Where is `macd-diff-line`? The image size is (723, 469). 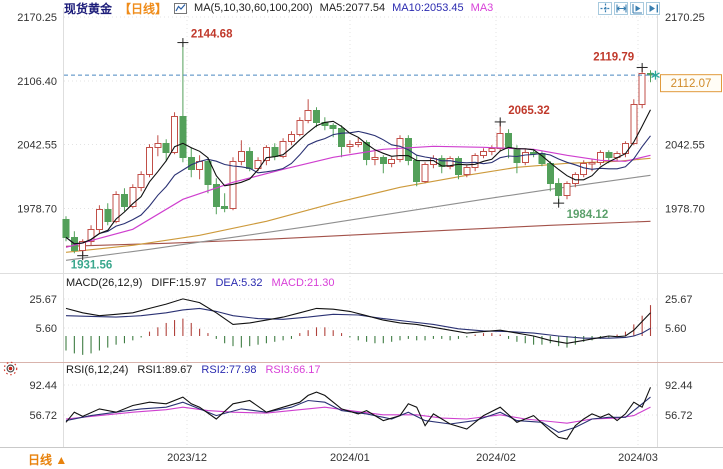 macd-diff-line is located at coordinates (358, 321).